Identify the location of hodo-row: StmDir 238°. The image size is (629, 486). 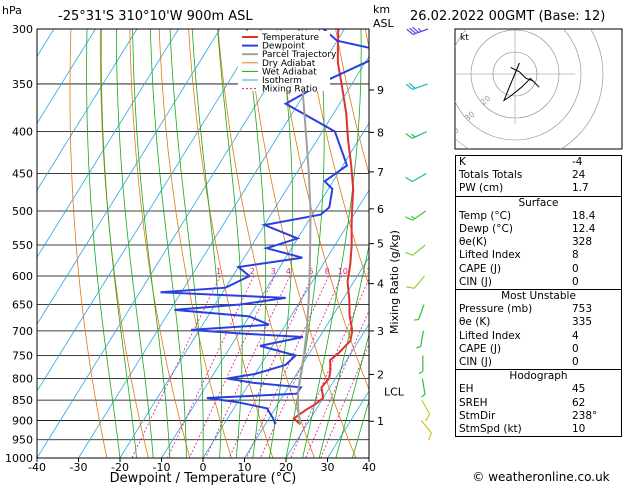
(528, 415).